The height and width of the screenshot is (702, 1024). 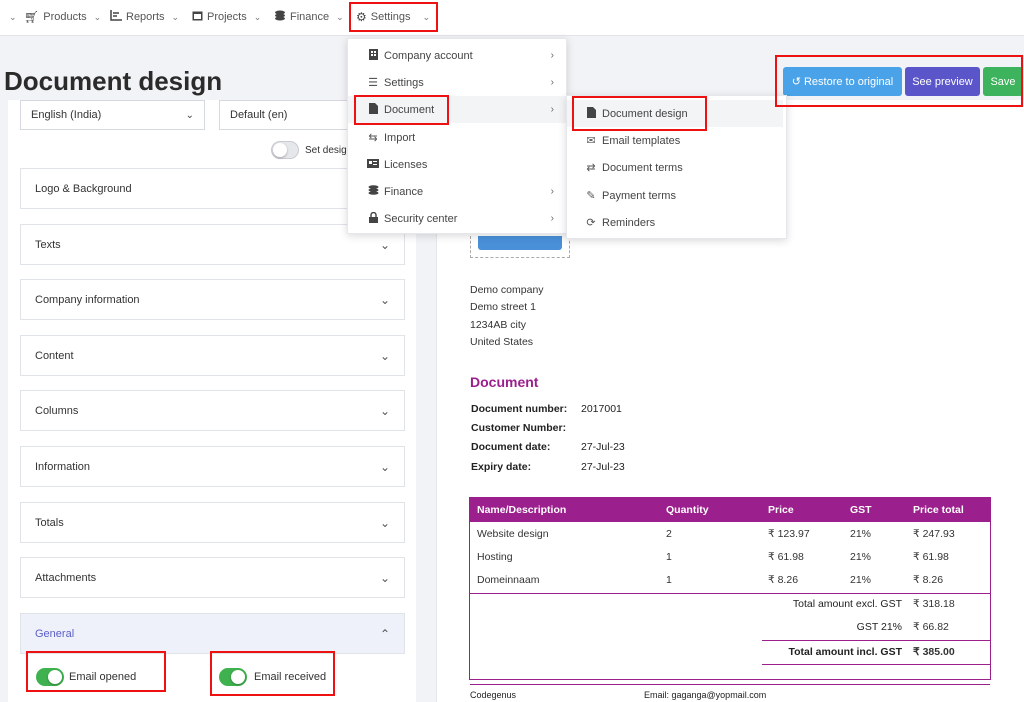 What do you see at coordinates (457, 137) in the screenshot?
I see `menu-item-import: ⇆ Import` at bounding box center [457, 137].